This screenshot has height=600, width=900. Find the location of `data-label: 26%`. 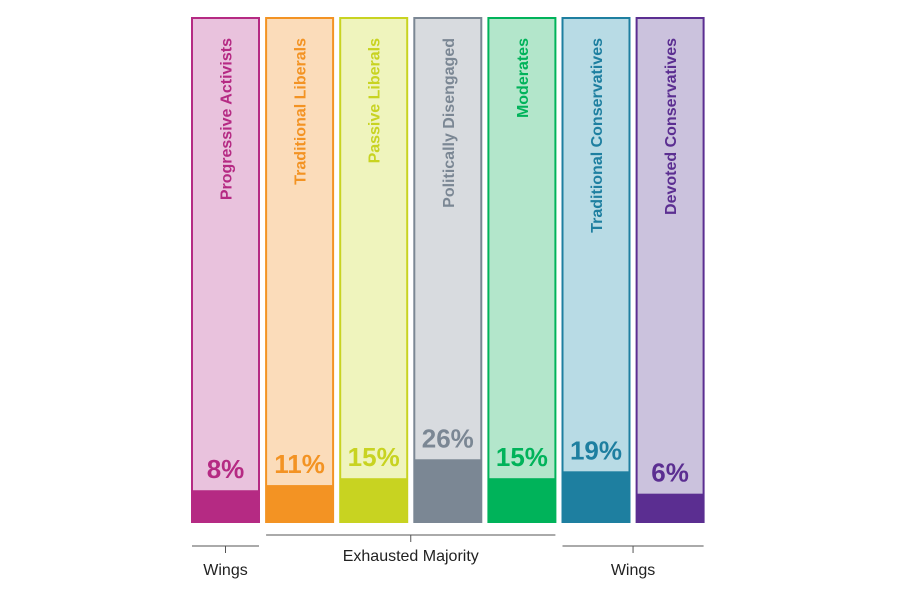

data-label: 26% is located at coordinates (448, 438).